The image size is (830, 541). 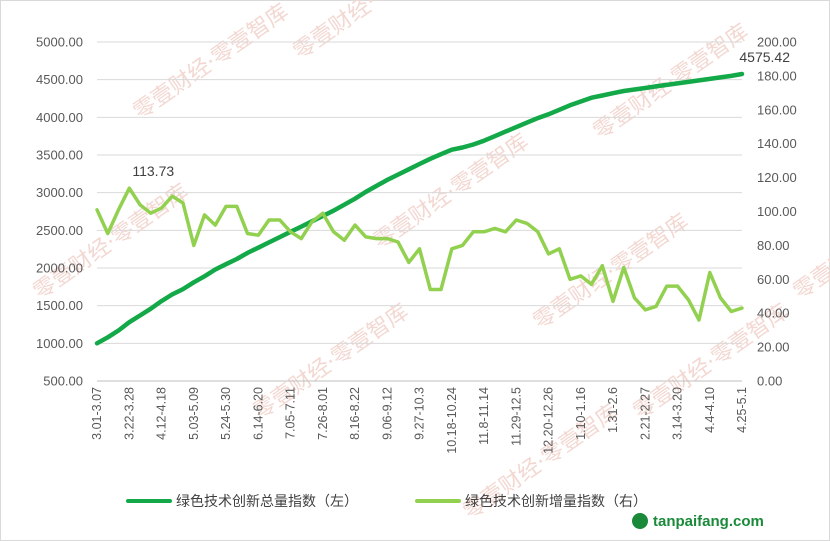 I want to click on x-axis-tick-label: 1.10-1.16, so click(x=581, y=413).